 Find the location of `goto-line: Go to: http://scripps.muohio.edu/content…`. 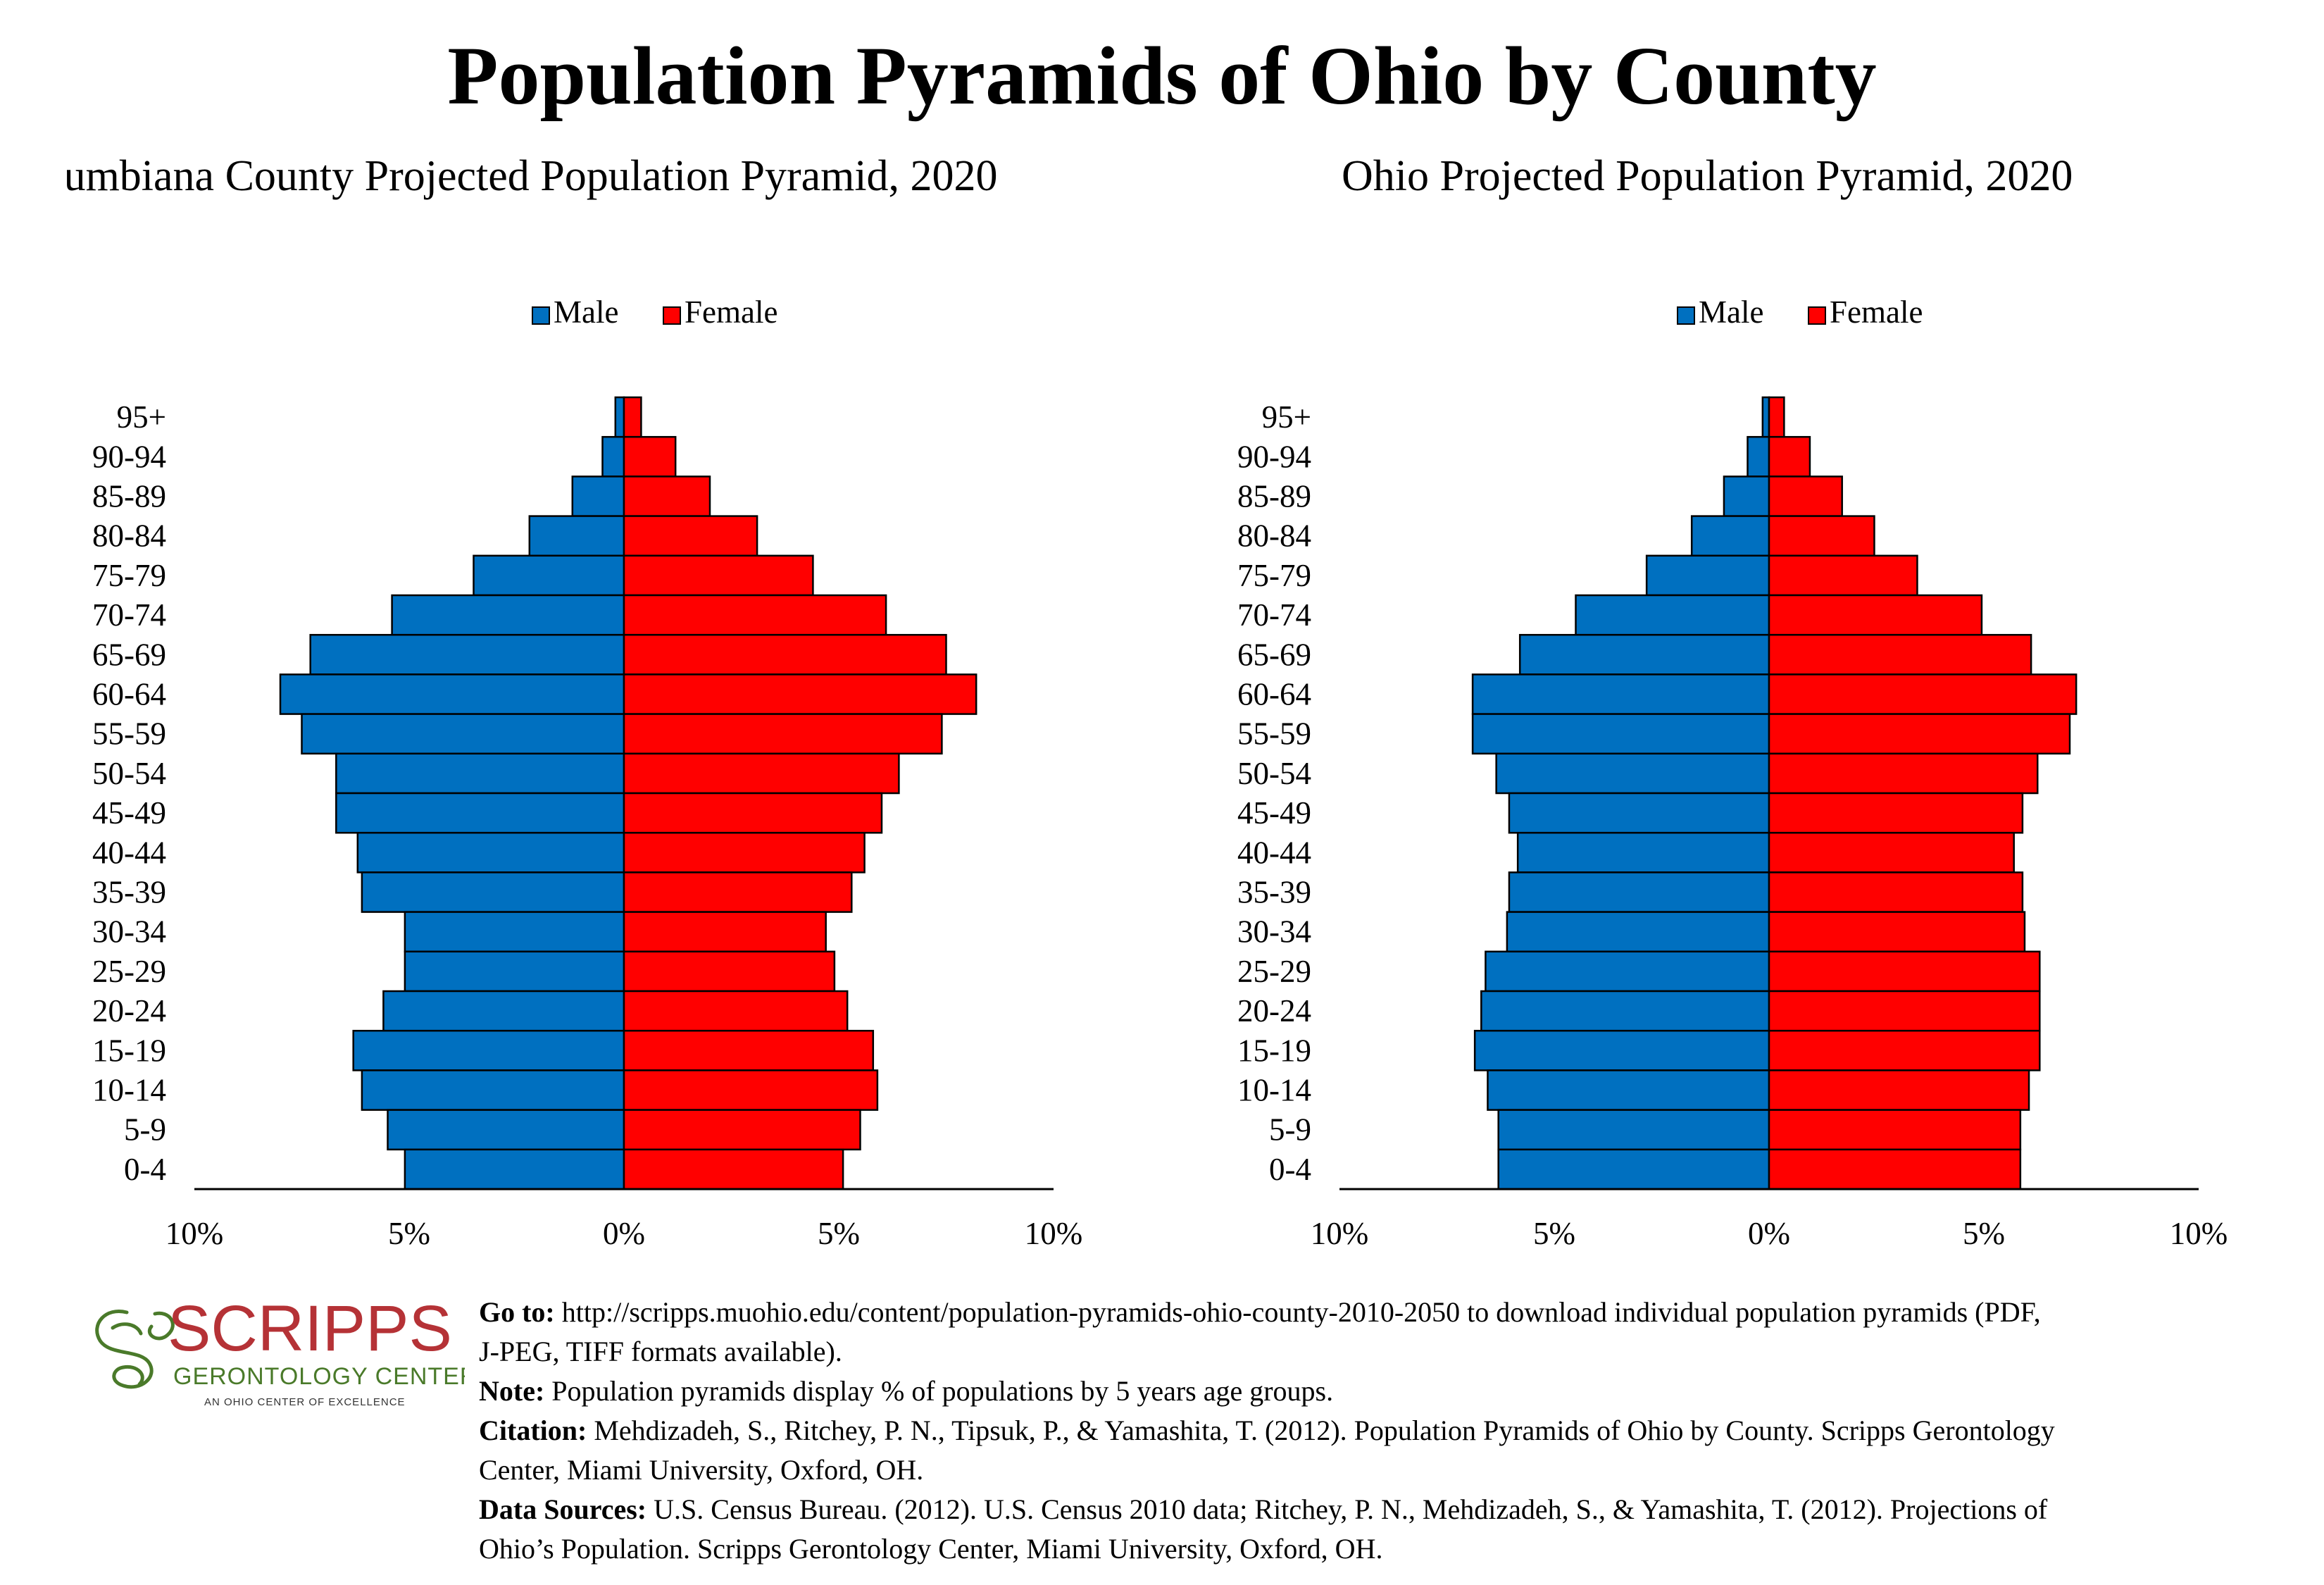

goto-line: Go to: http://scripps.muohio.edu/content… is located at coordinates (1260, 1312).